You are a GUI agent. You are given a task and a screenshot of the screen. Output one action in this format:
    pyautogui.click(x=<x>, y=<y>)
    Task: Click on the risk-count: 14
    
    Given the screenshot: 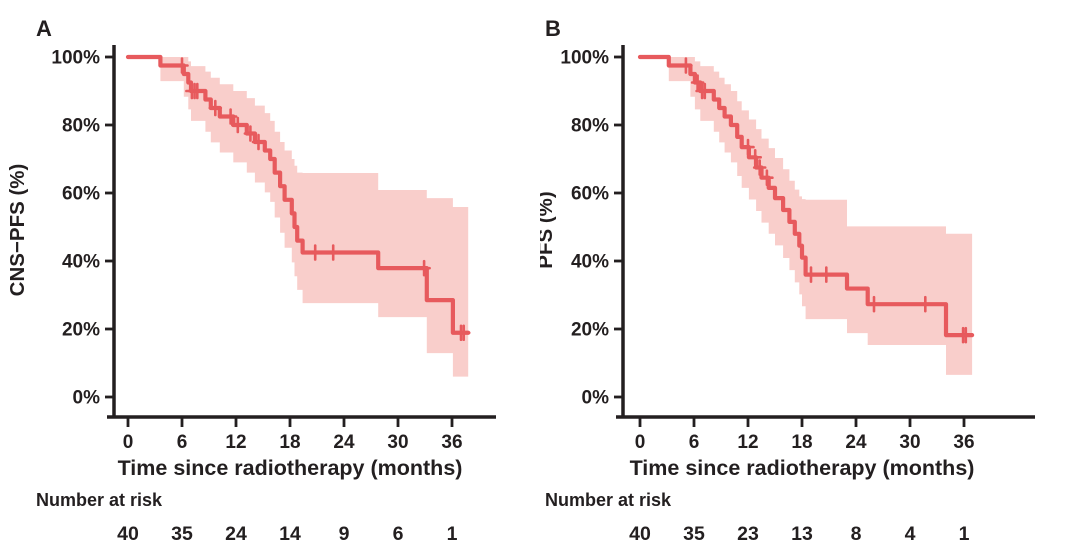 What is the action you would take?
    pyautogui.click(x=290, y=534)
    